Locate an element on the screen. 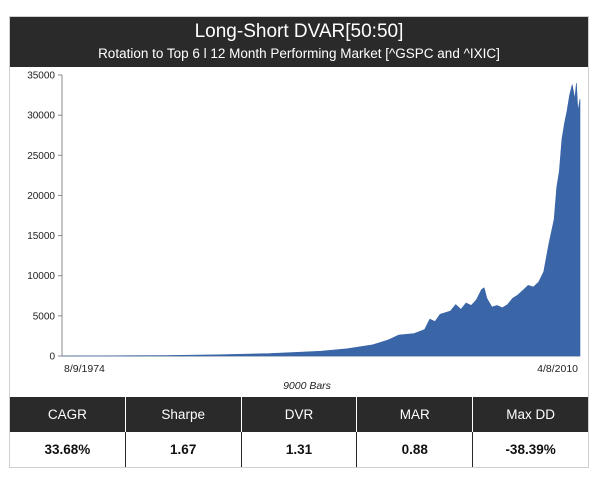  metrics-header-row: CAGR Sharpe DVR MAR Max DD is located at coordinates (299, 414).